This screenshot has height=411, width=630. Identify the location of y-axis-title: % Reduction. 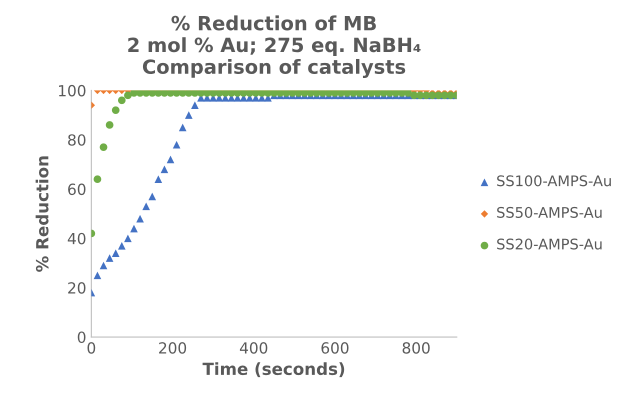
(42, 214).